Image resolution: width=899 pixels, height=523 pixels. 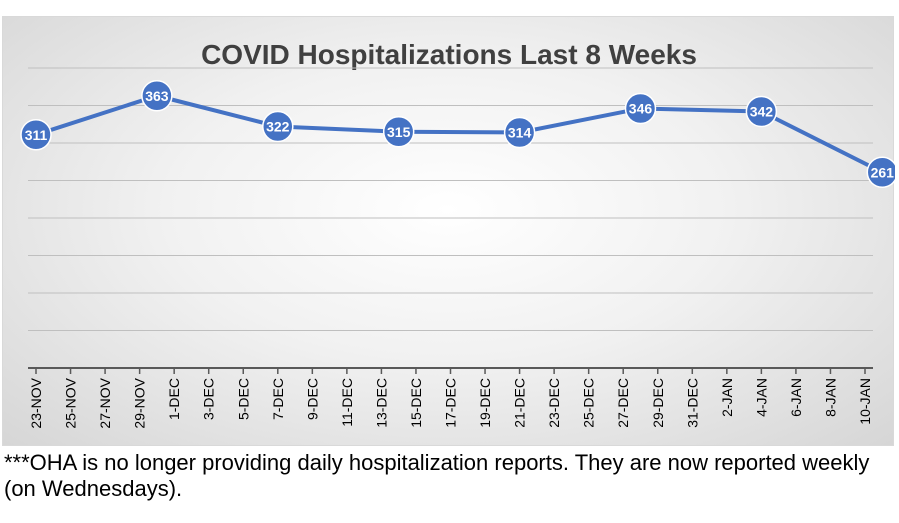 I want to click on data-label-7: 261, so click(x=883, y=172).